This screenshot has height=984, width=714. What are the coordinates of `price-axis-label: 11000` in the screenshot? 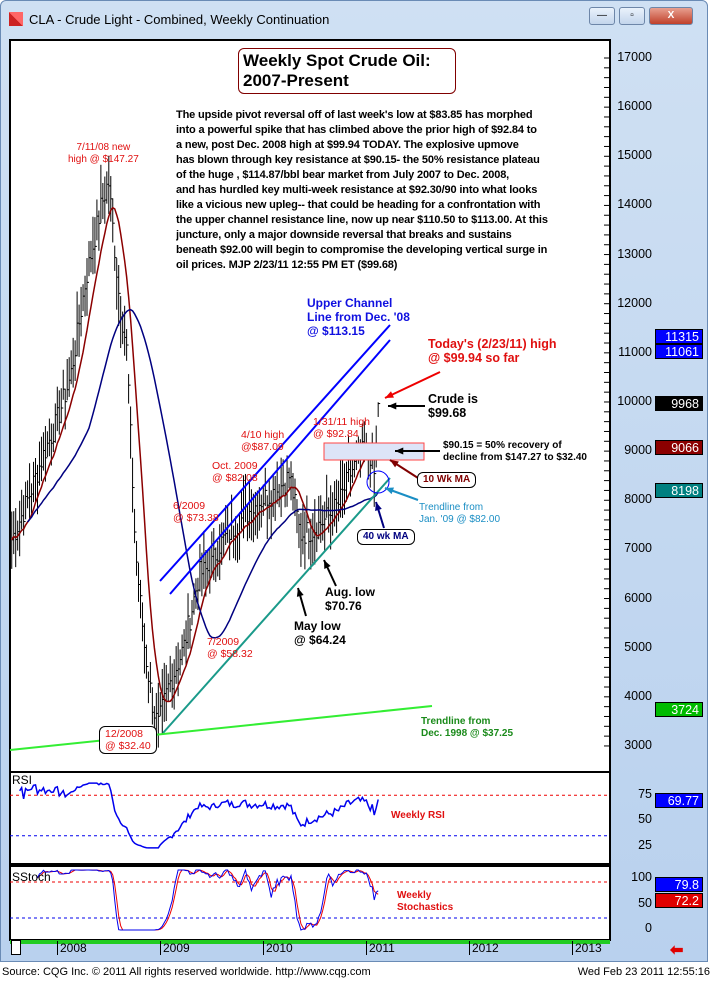 It's located at (635, 351).